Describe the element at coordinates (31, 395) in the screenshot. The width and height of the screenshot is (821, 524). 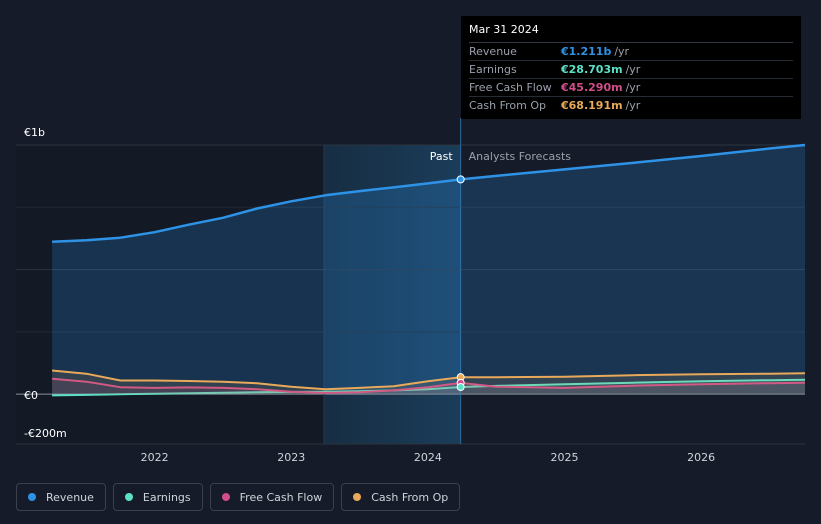
I see `y-tick-label: €0` at that location.